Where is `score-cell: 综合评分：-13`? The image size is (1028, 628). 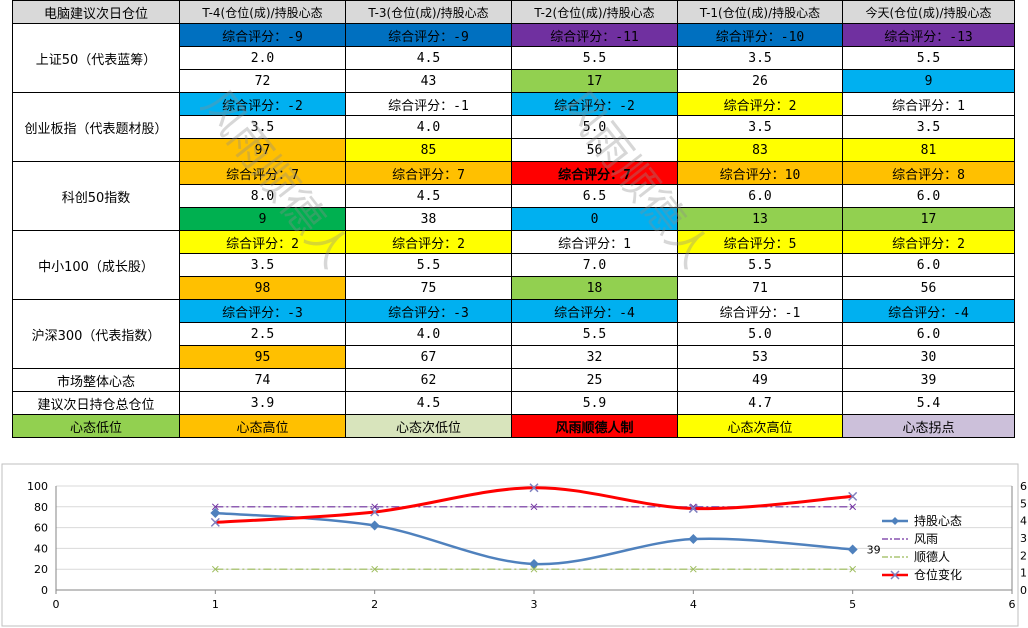 score-cell: 综合评分：-13 is located at coordinates (928, 35).